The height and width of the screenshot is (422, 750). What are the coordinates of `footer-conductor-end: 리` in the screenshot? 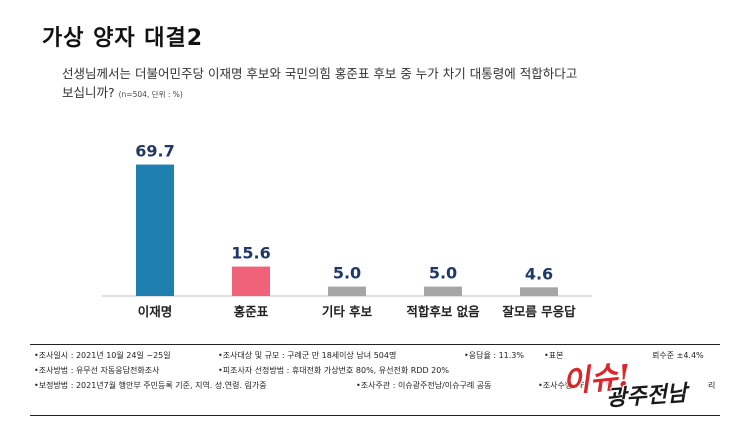 It's located at (712, 385).